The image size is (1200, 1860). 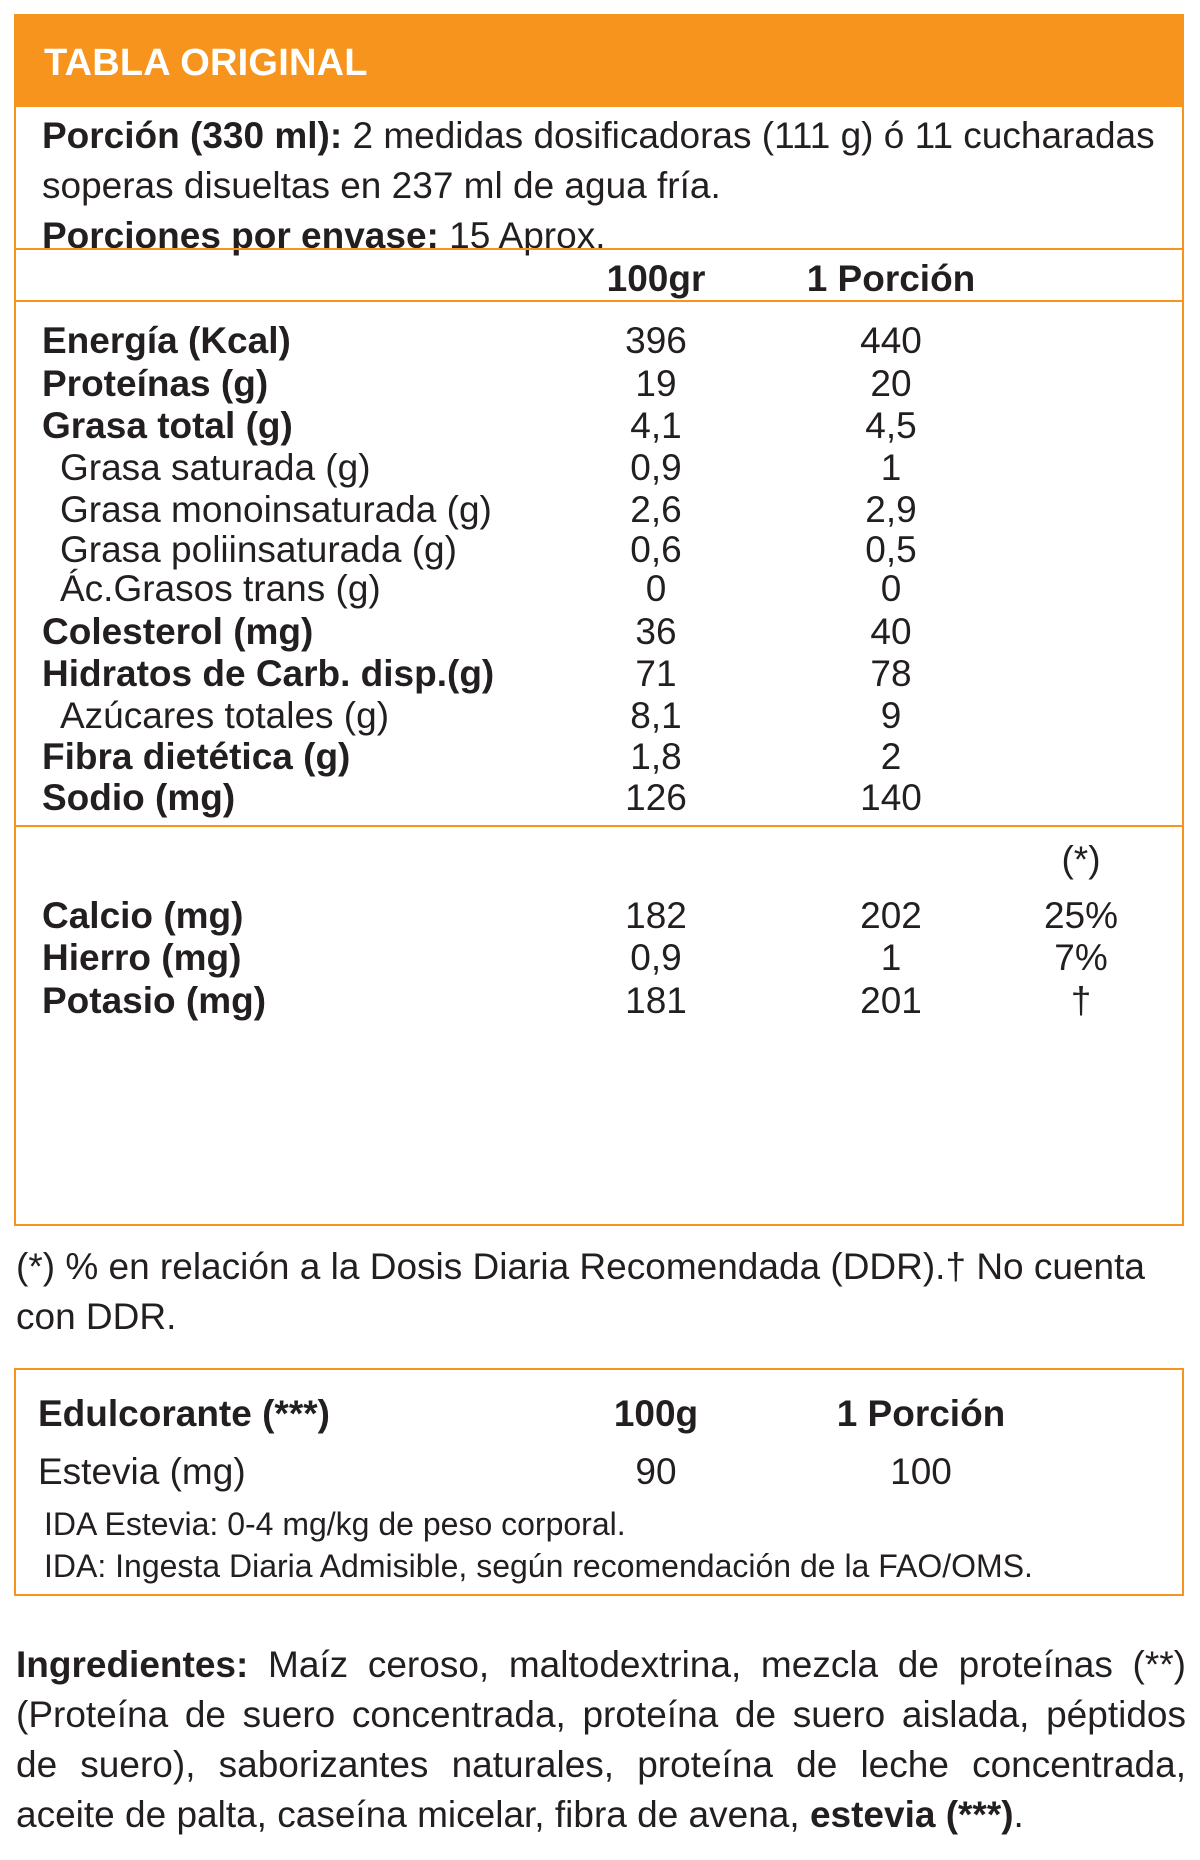 What do you see at coordinates (891, 467) in the screenshot?
I see `nutrient-value-portion: 1` at bounding box center [891, 467].